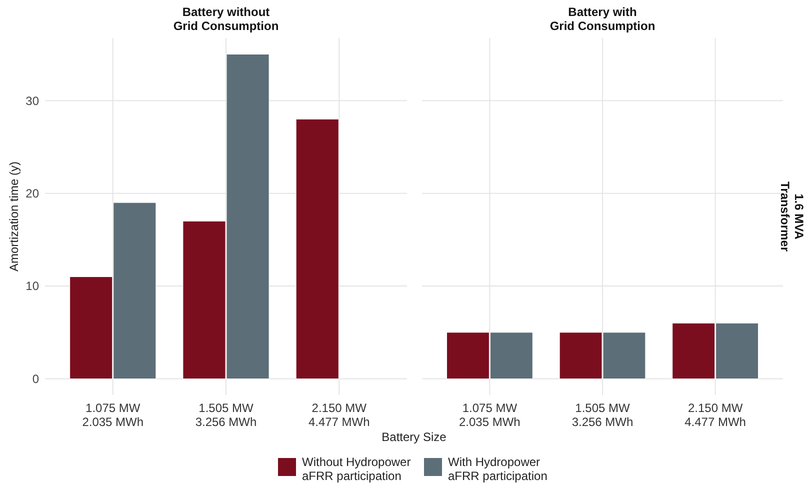  Describe the element at coordinates (317, 249) in the screenshot. I see `bar` at that location.